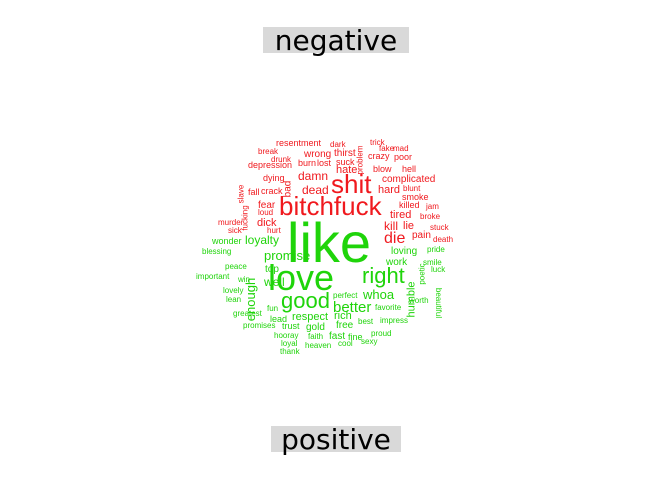 The width and height of the screenshot is (672, 480). Describe the element at coordinates (313, 176) in the screenshot. I see `word-negative: damn` at that location.